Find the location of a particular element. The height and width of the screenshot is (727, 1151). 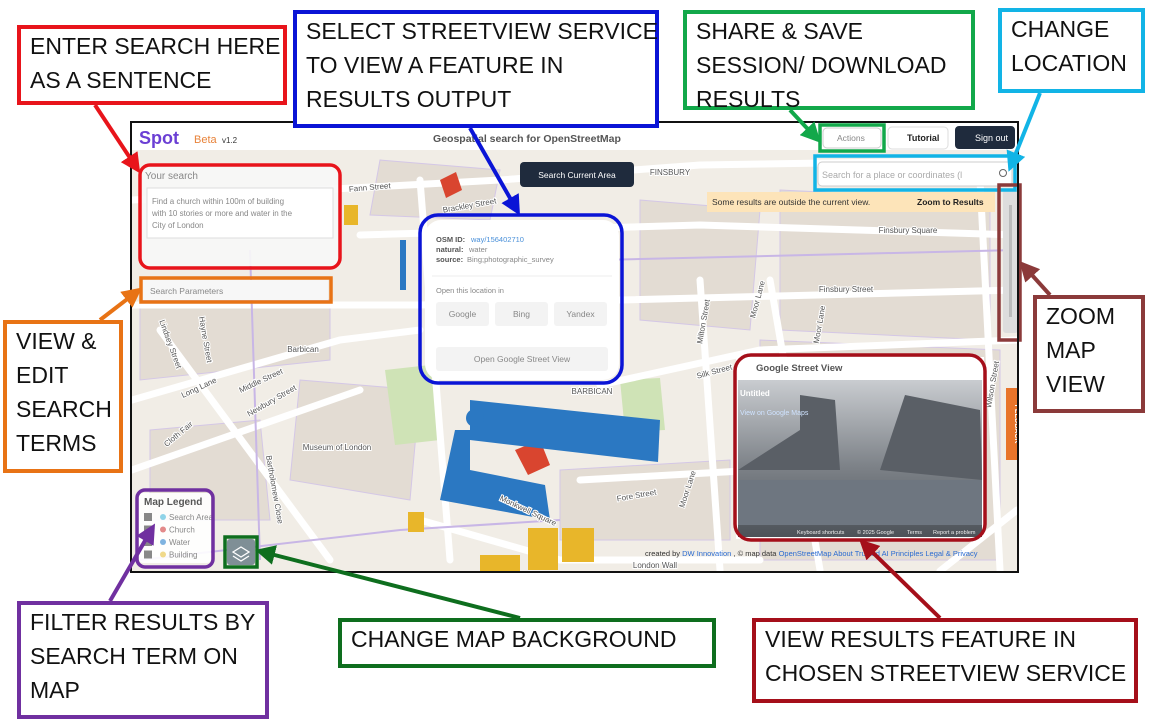

feedback-label: FEEDBACK is located at coordinates (1016, 424).